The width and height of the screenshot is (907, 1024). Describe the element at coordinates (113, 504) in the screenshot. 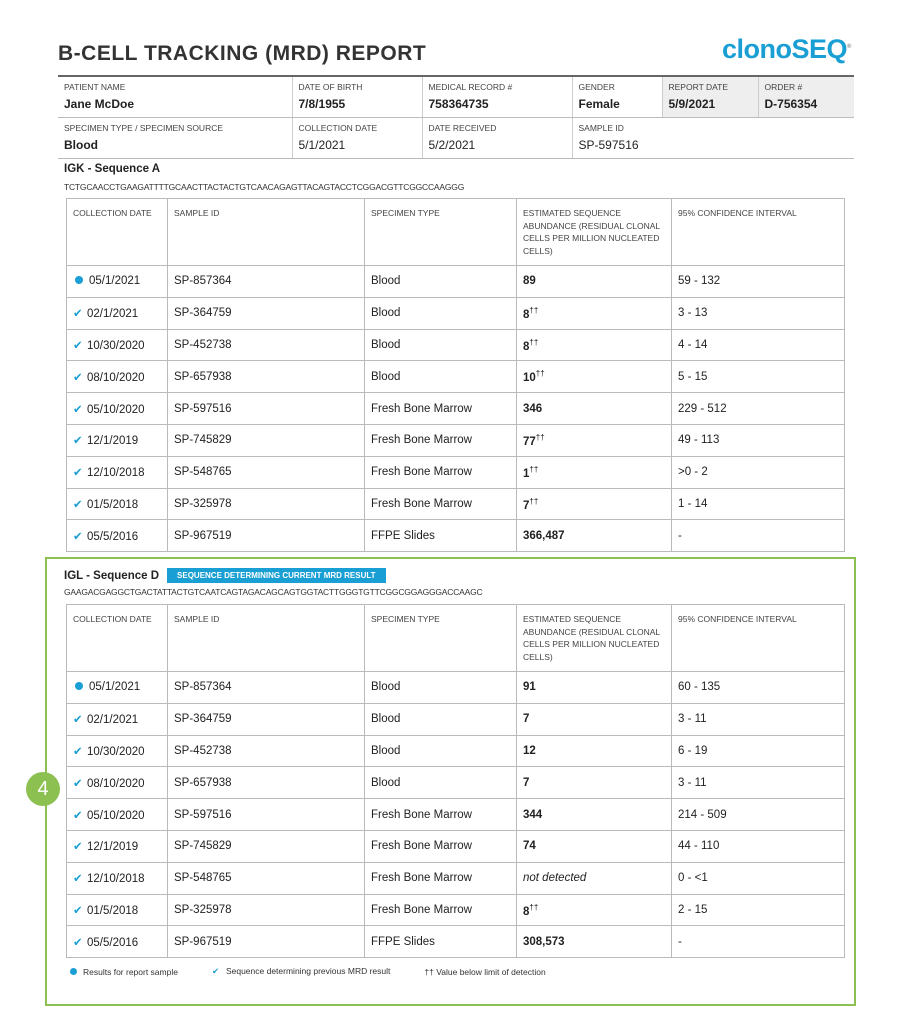

I see `collection-date: 01/5/2018` at that location.